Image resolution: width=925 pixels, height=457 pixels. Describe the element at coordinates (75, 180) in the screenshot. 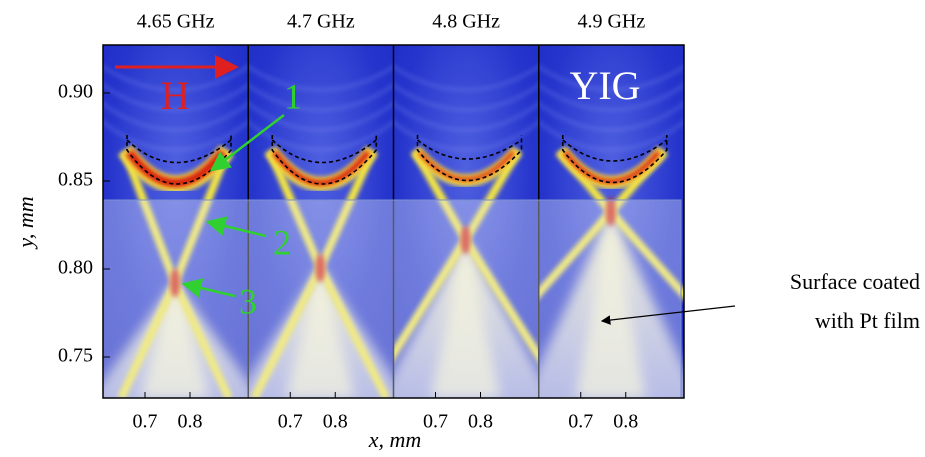

I see `y-tick-label: 0.85` at that location.